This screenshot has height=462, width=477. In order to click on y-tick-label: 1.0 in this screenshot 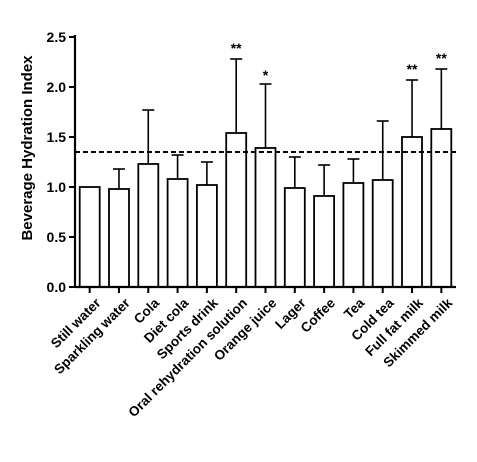, I will do `click(57, 187)`.